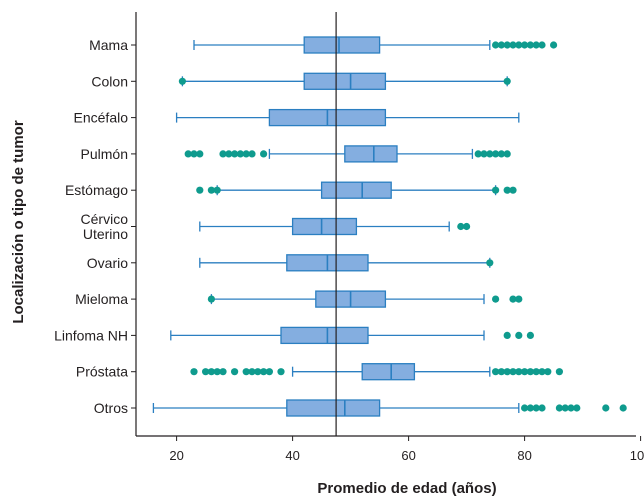 This screenshot has height=503, width=644. What do you see at coordinates (105, 234) in the screenshot?
I see `category-label: Uterino` at bounding box center [105, 234].